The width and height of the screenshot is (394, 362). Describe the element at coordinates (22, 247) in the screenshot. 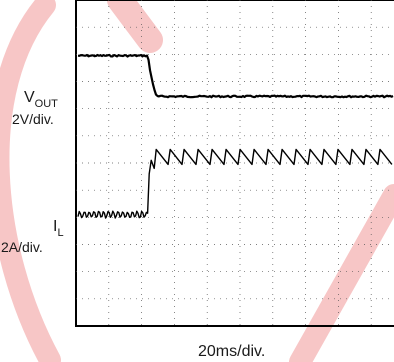

I see `il-scale-label: 2A/div.` at that location.